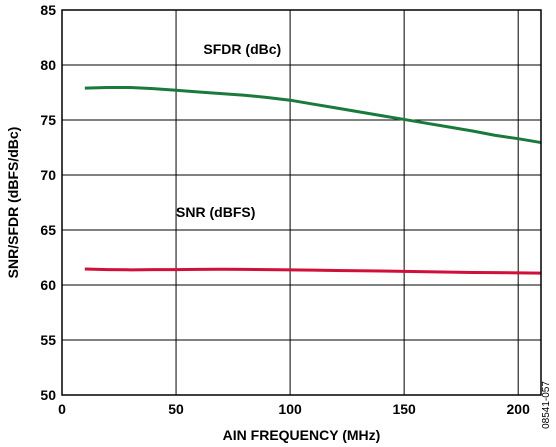 The height and width of the screenshot is (447, 556). I want to click on figure-id: 08541-057, so click(546, 405).